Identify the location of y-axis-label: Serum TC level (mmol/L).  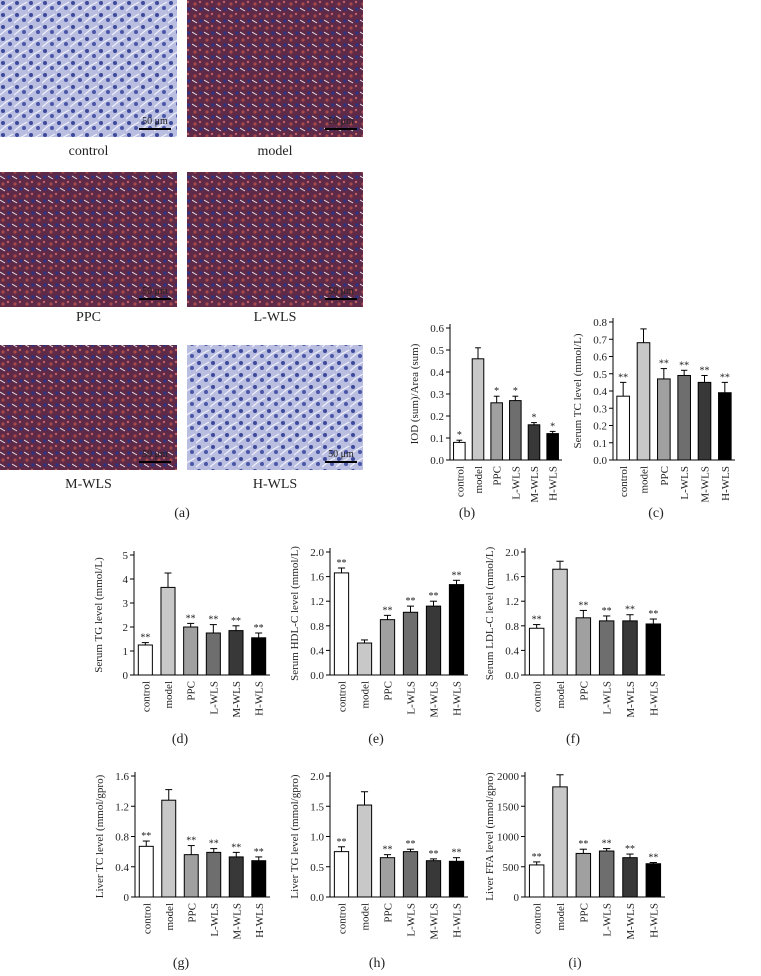
(578, 390).